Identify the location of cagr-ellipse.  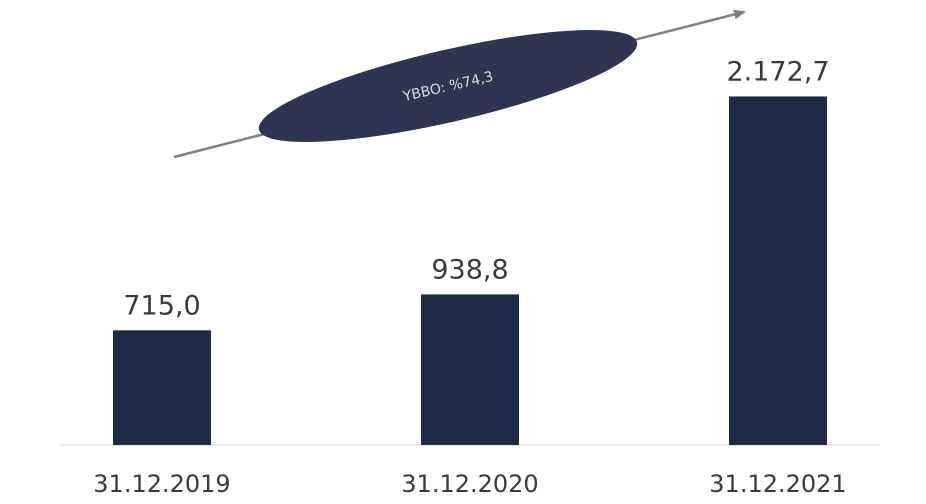
(448, 86).